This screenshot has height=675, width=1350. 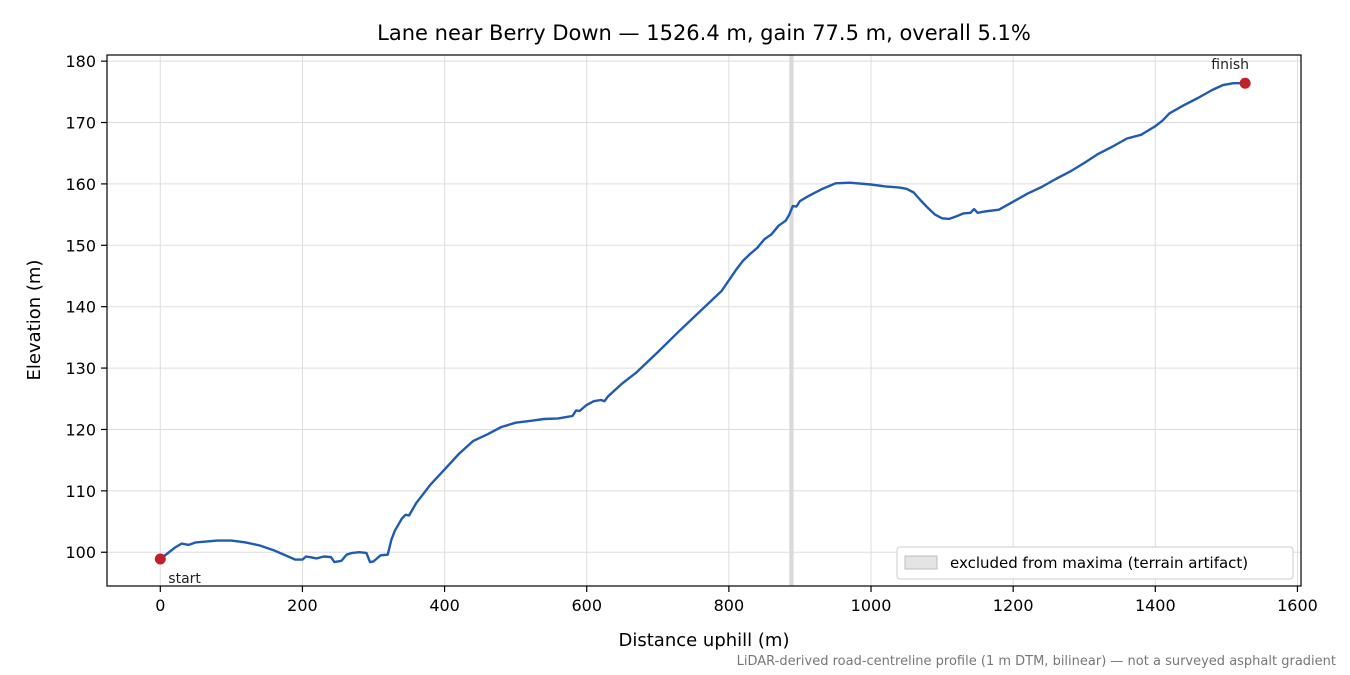 What do you see at coordinates (302, 605) in the screenshot?
I see `x-tick-label: 200` at bounding box center [302, 605].